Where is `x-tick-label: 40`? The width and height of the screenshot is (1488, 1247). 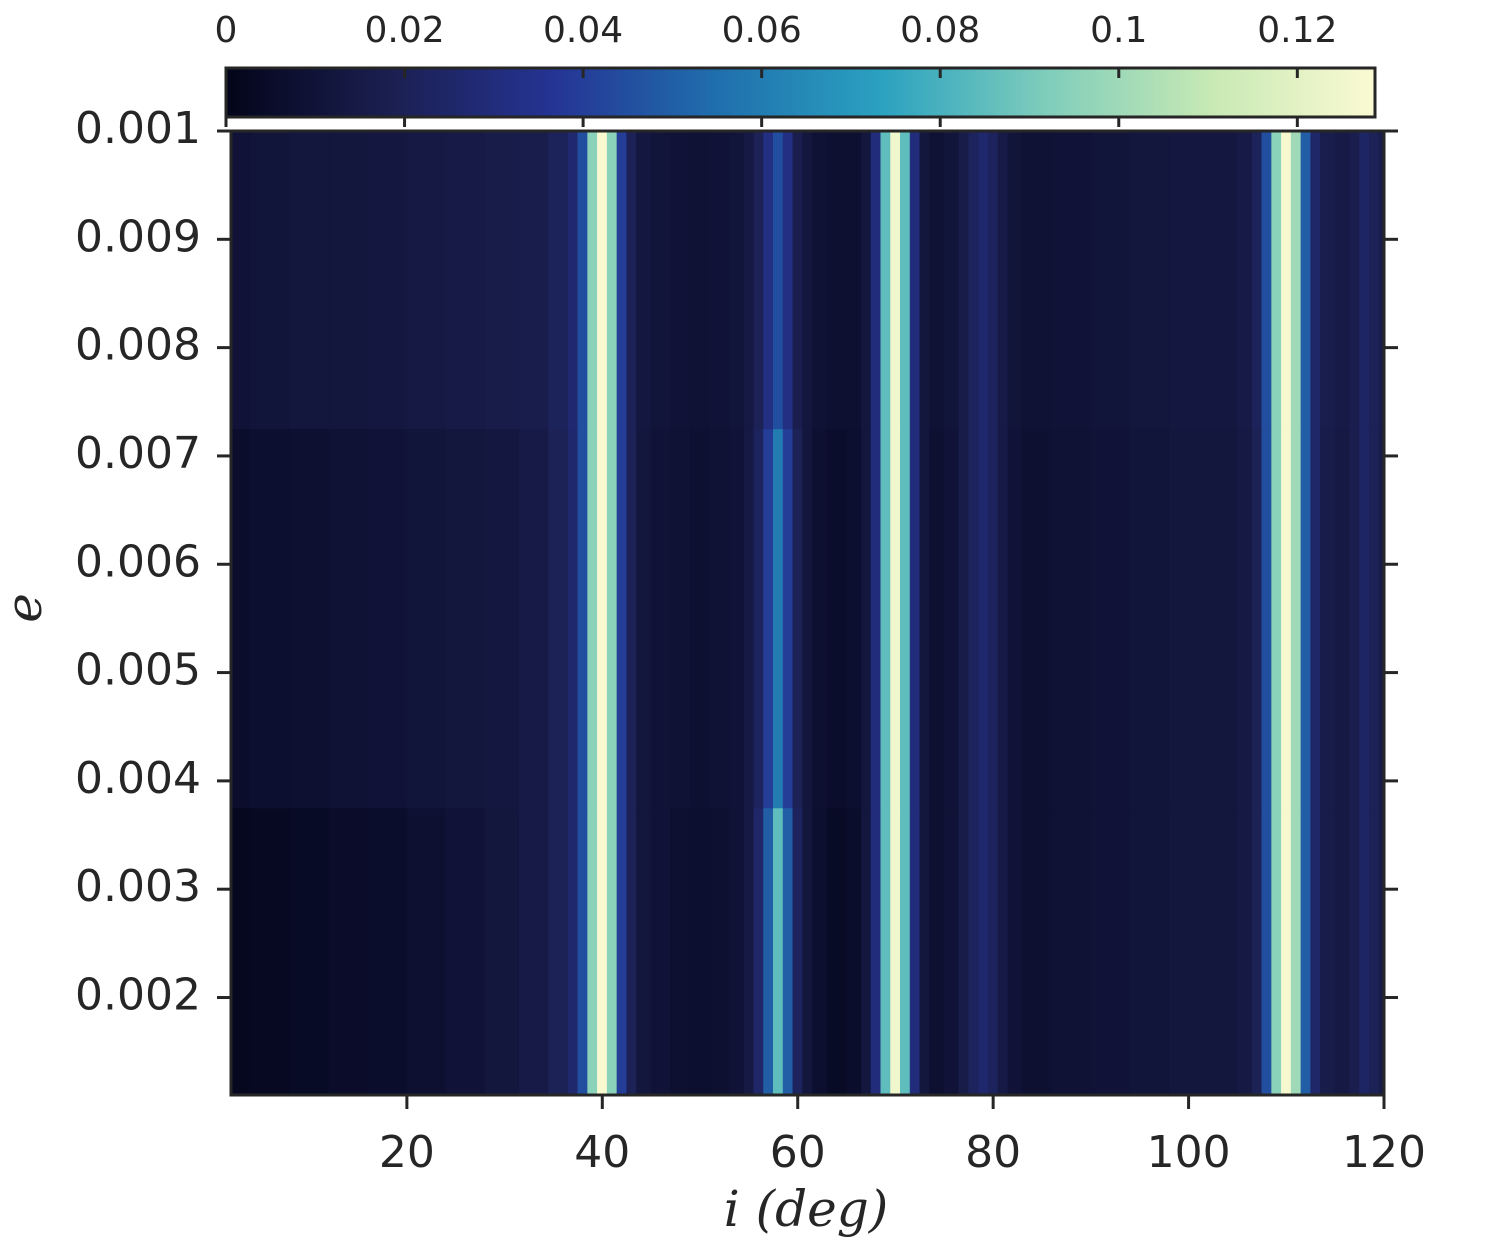
x-tick-label: 40 is located at coordinates (602, 1152).